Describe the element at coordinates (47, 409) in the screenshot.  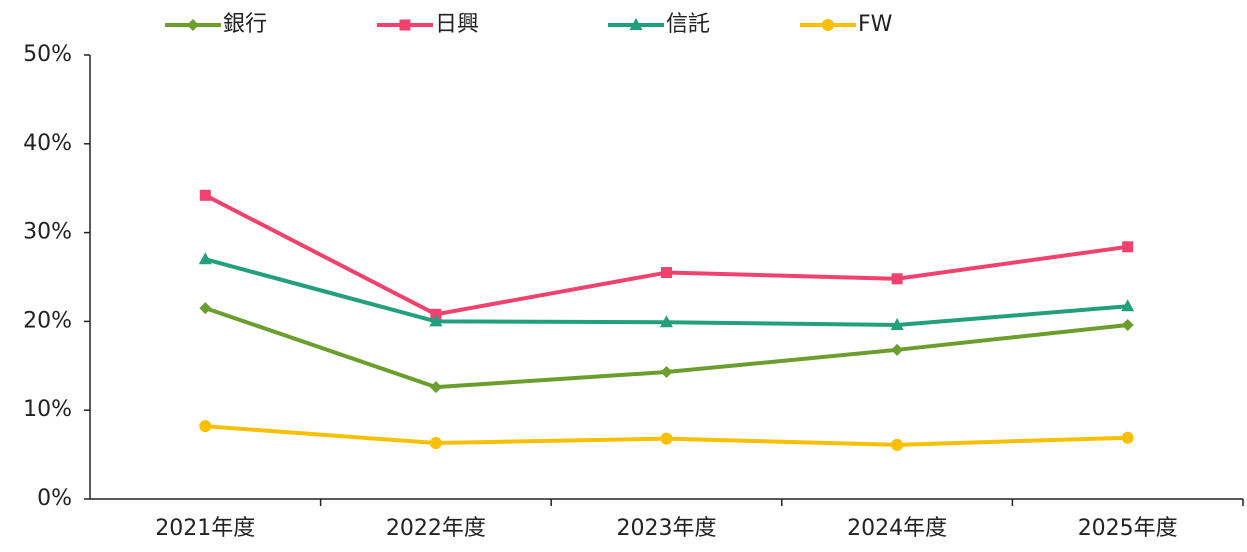
I see `y-tick-label: 10%` at that location.